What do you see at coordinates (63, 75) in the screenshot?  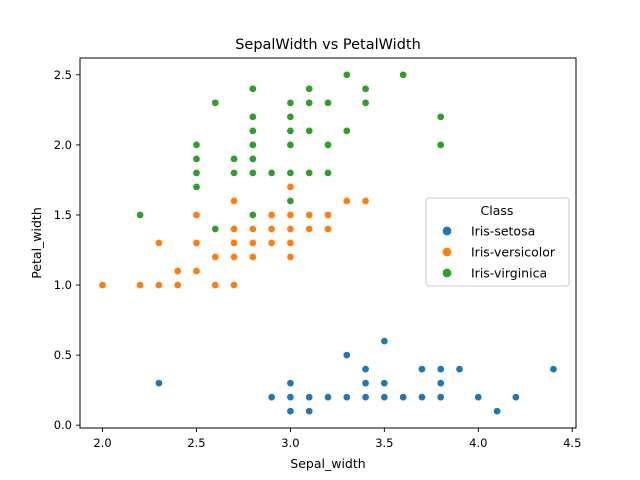 I see `y-tick-label: 2.5` at bounding box center [63, 75].